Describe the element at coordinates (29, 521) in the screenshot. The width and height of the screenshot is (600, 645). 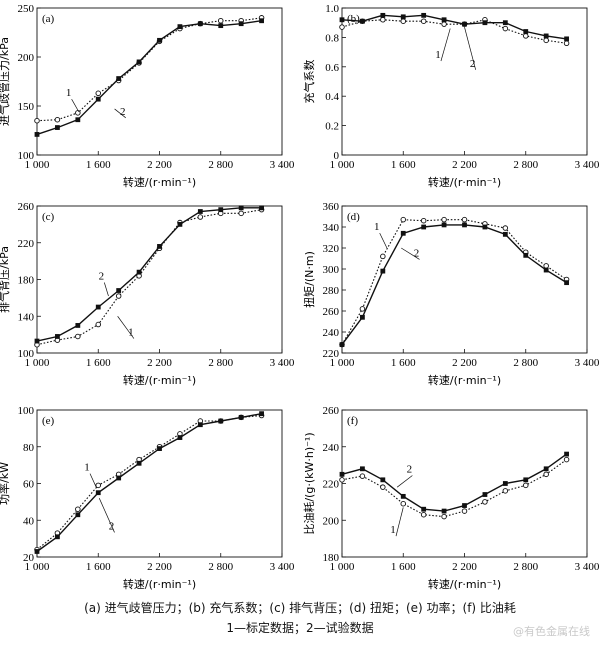
I see `y-tick-label: 40` at that location.